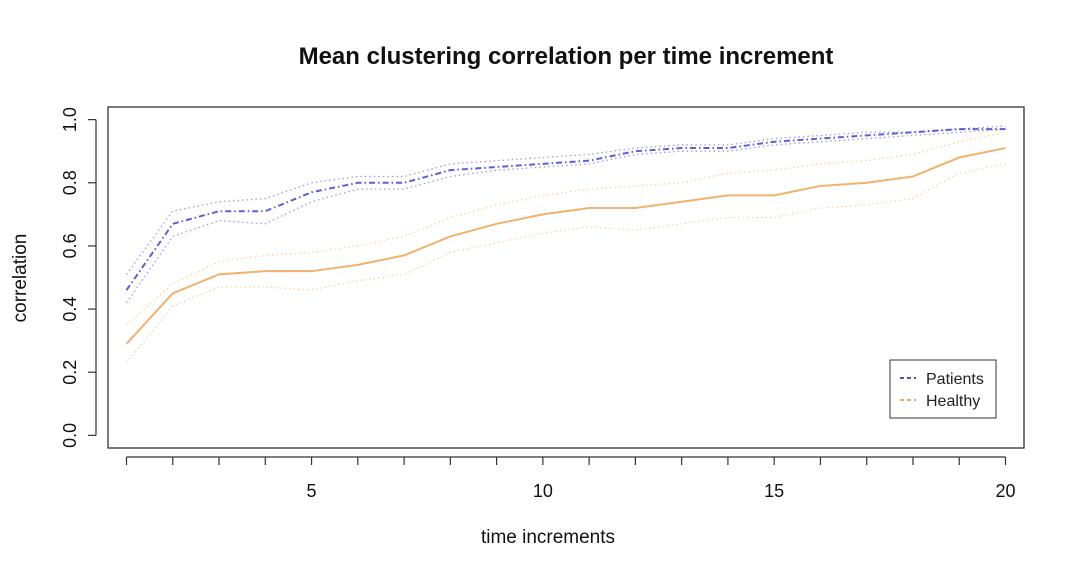 This screenshot has width=1080, height=582. I want to click on x-tick-label: 10, so click(543, 491).